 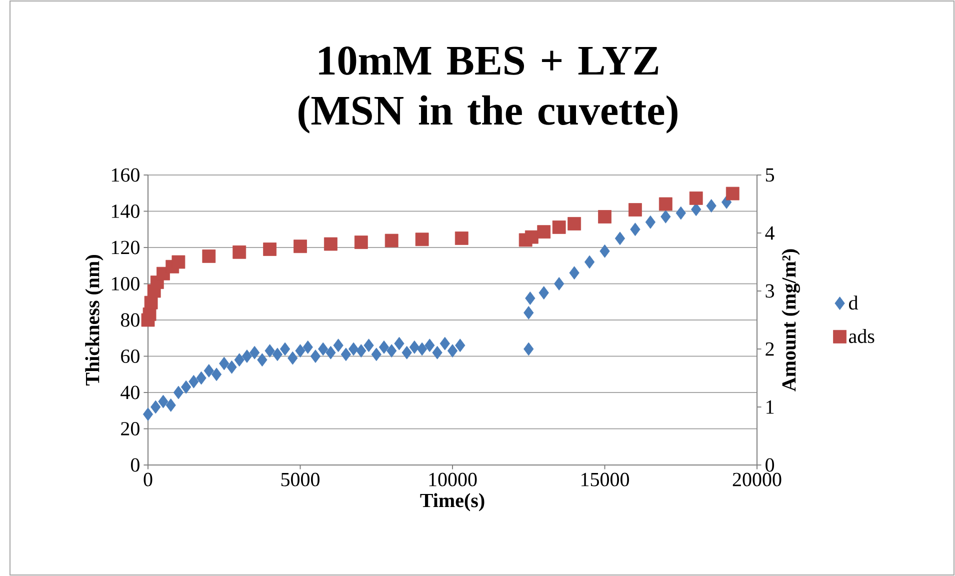 I want to click on y2-tick-label: 5, so click(x=770, y=175).